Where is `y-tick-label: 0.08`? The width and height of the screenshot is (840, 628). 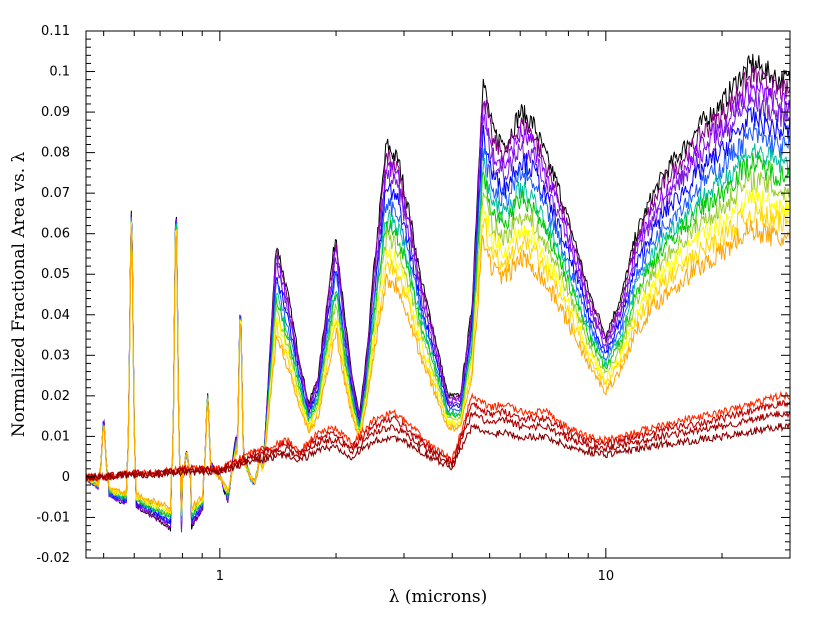
y-tick-label: 0.08 is located at coordinates (55, 153).